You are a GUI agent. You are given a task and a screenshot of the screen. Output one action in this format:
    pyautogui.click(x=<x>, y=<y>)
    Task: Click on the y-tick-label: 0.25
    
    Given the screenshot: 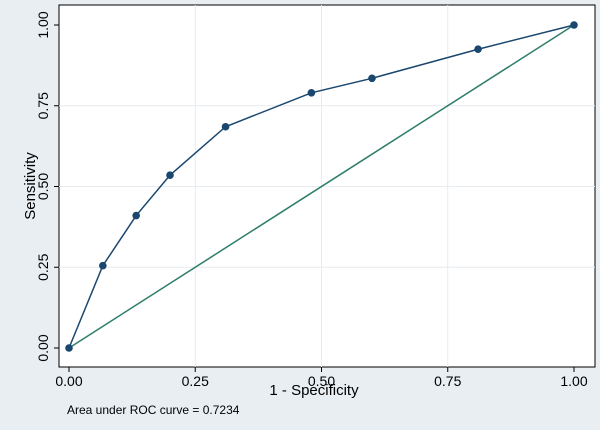 What is the action you would take?
    pyautogui.click(x=43, y=266)
    